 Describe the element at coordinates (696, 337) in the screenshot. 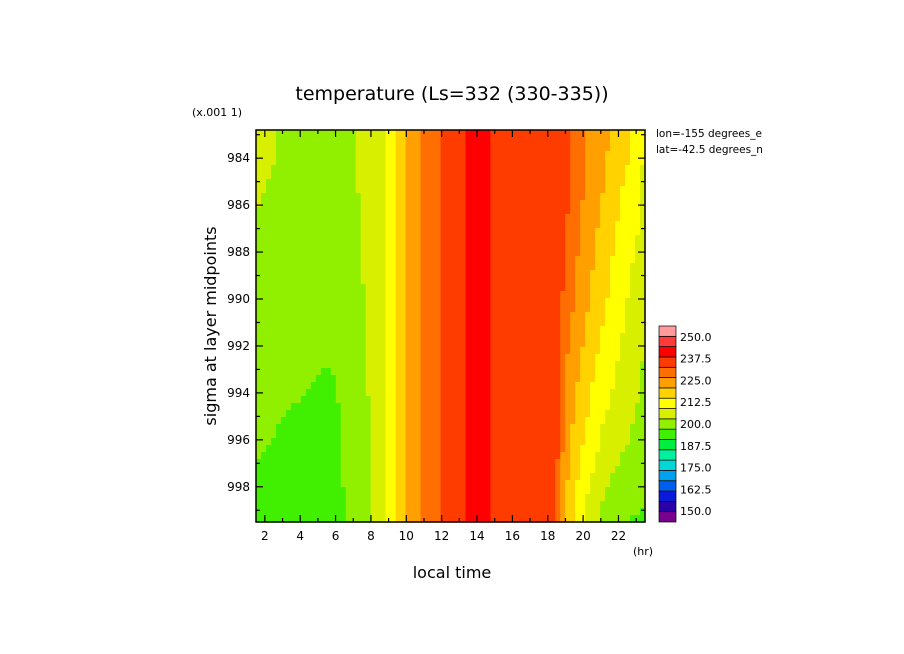

I see `colorbar-label: 250.0` at that location.